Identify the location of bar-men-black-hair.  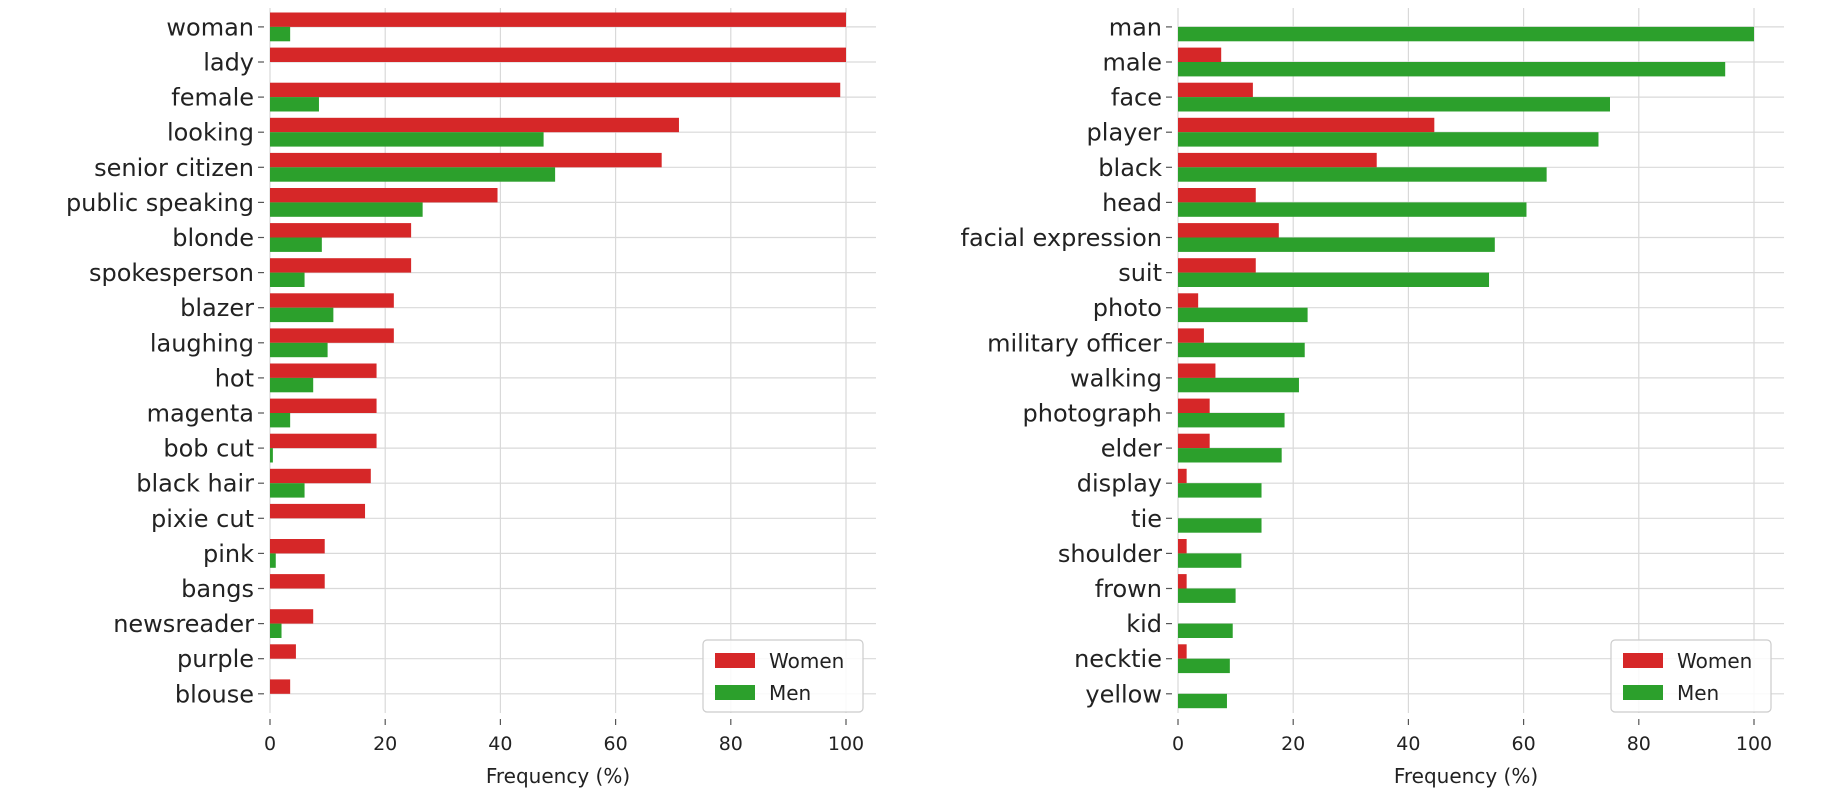
(287, 490).